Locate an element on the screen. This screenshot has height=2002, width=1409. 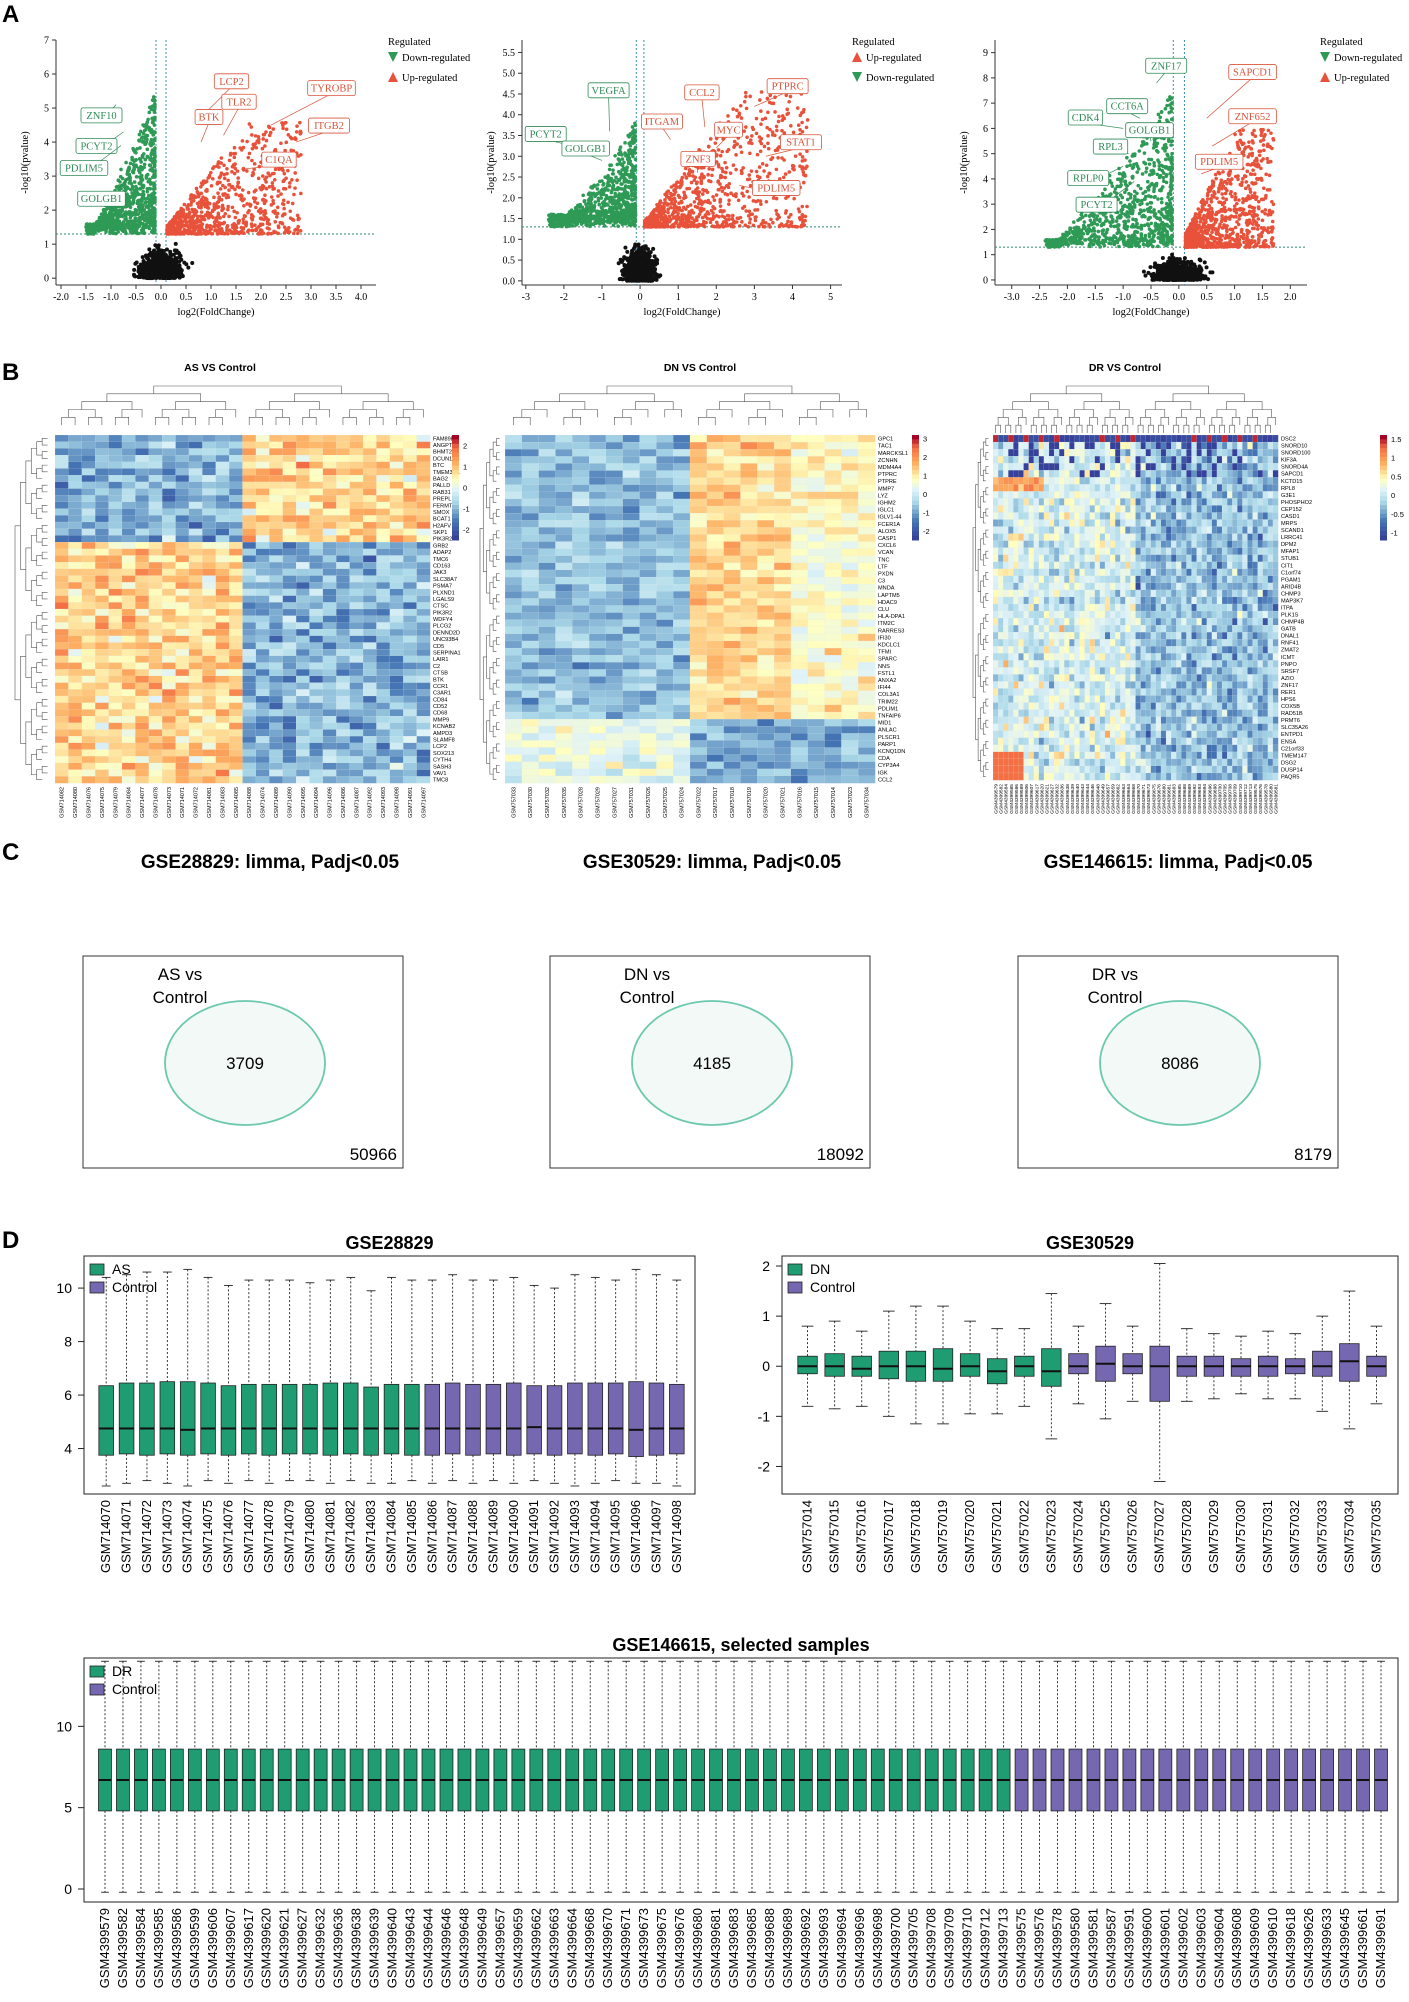
y-tick-label: 5 is located at coordinates (46, 109).